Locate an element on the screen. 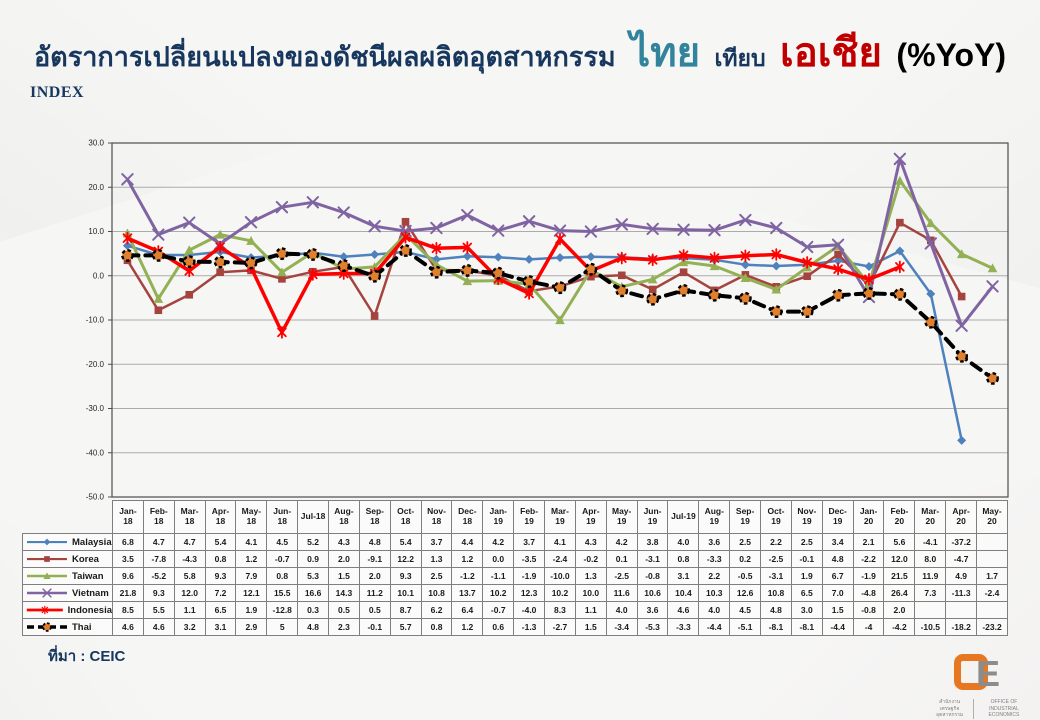 The image size is (1040, 720). series-label: Indonesia is located at coordinates (89, 610).